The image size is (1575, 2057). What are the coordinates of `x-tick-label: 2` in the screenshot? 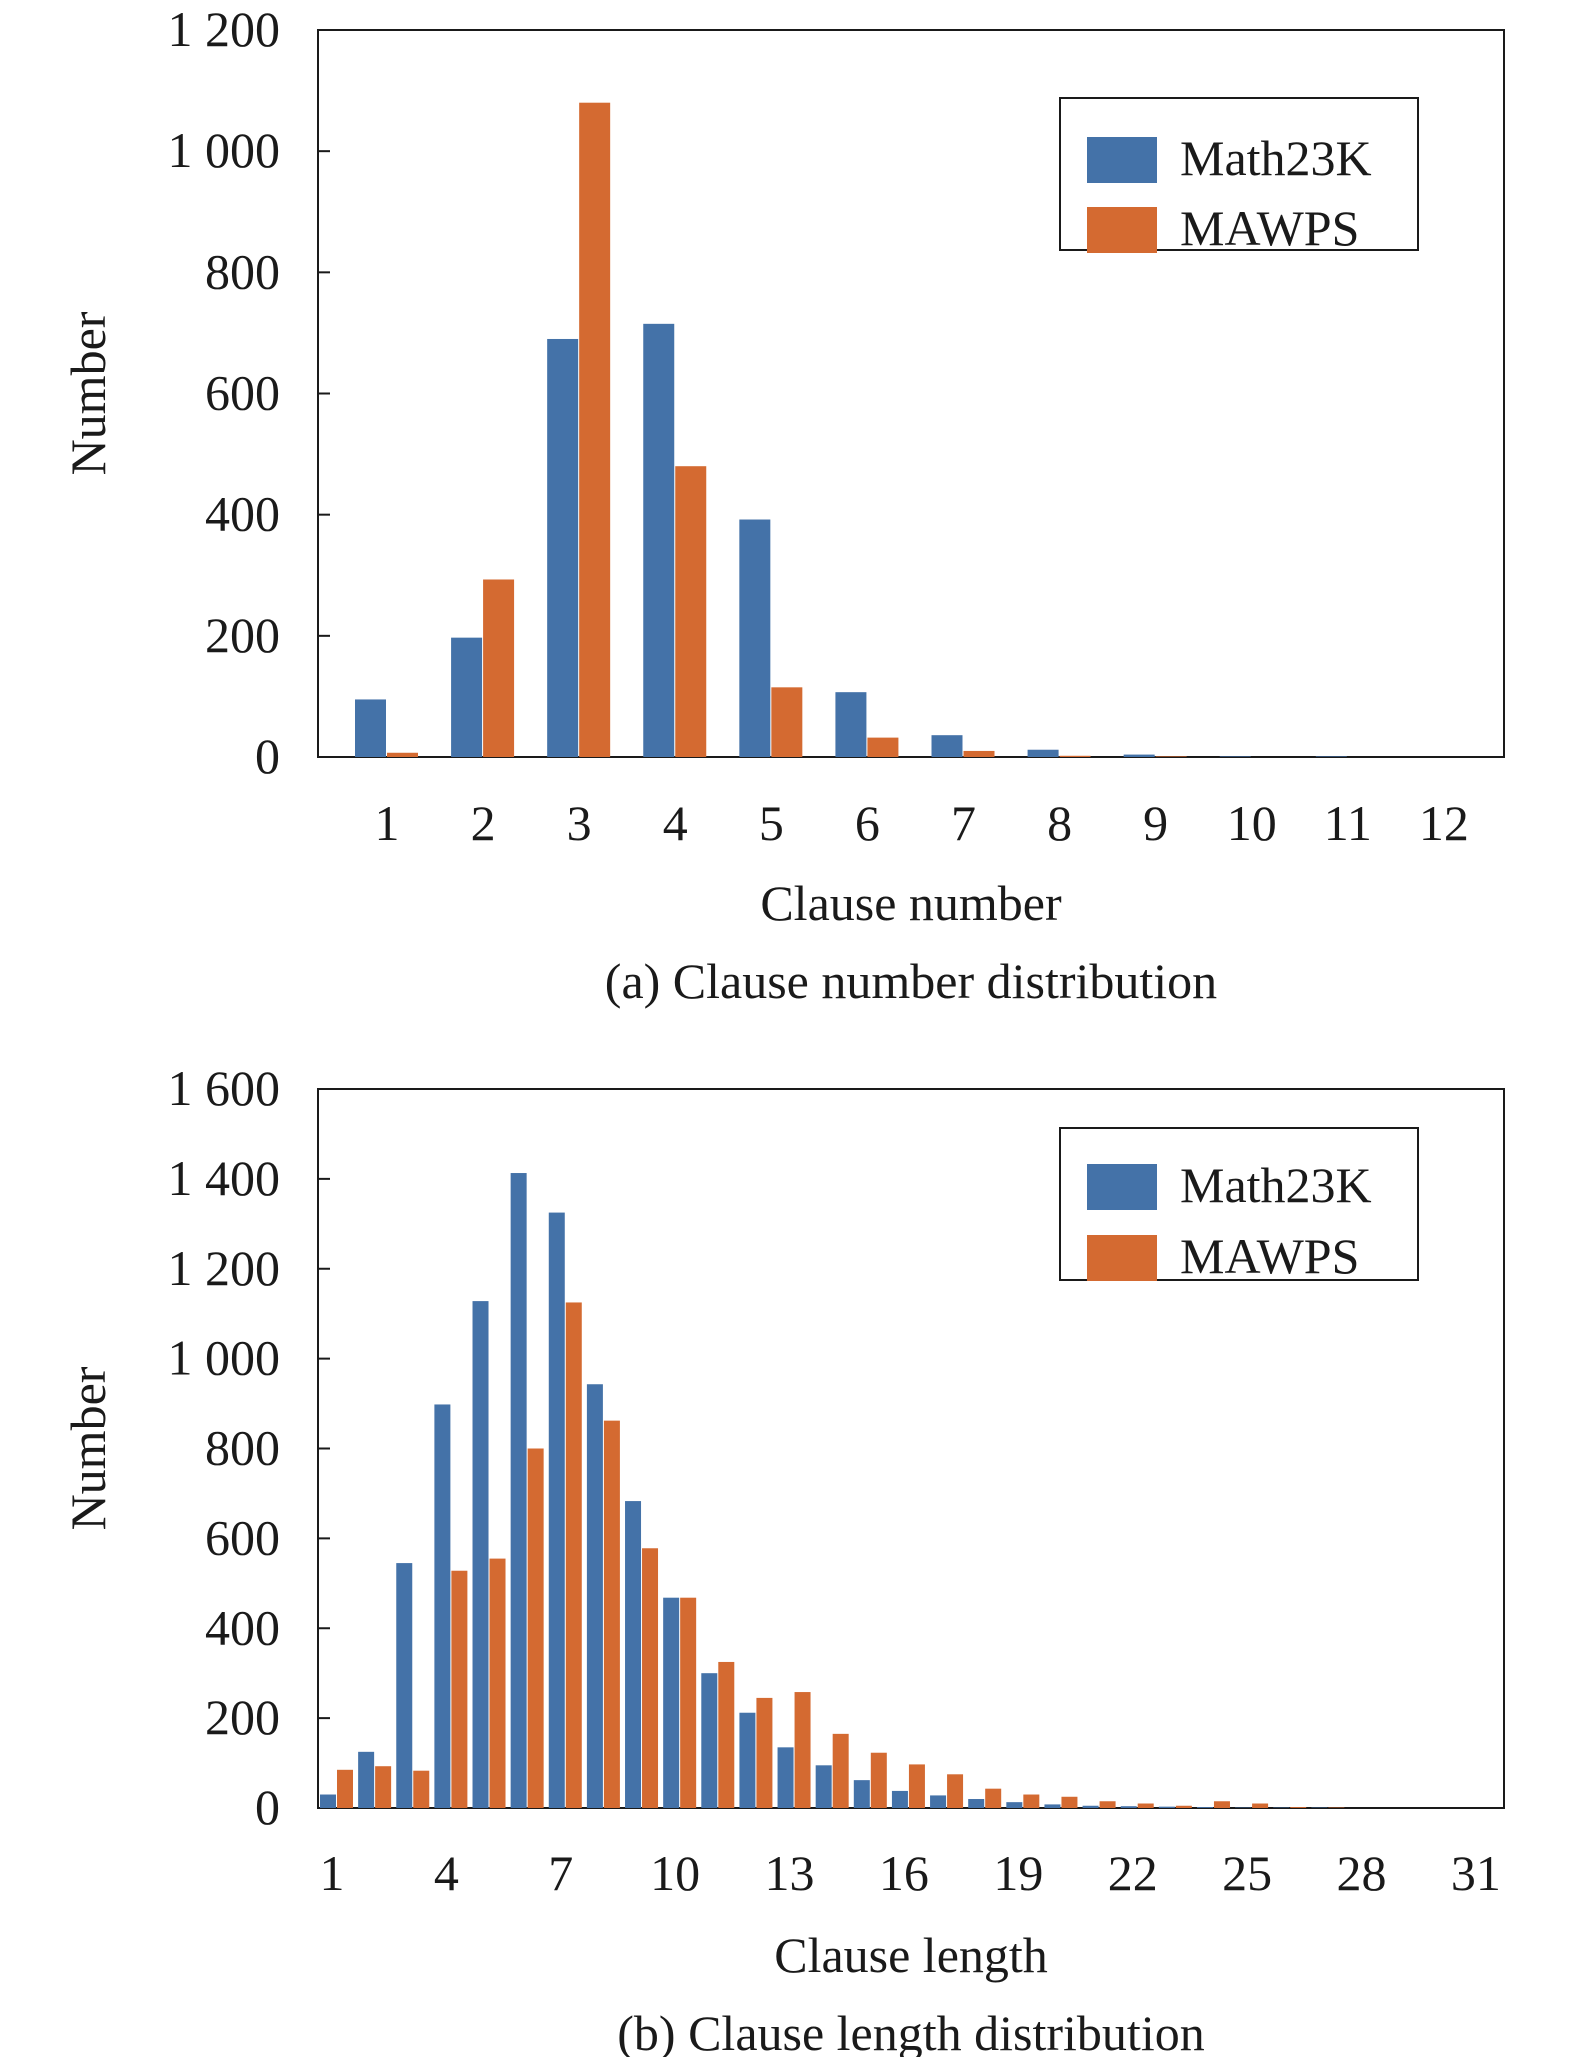 It's located at (483, 823).